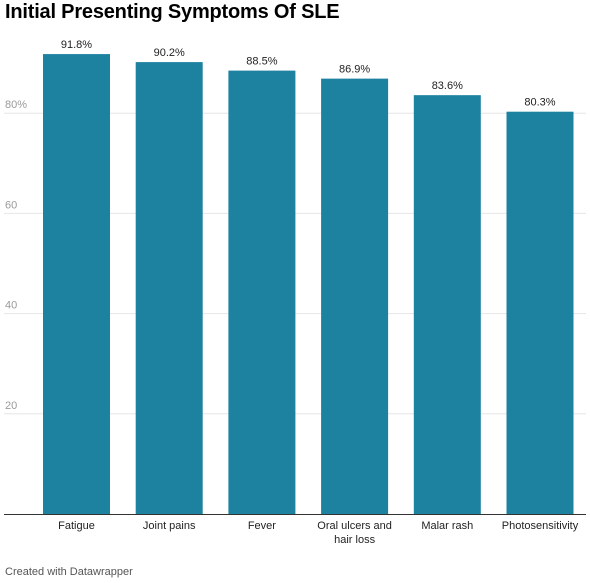  Describe the element at coordinates (172, 12) in the screenshot. I see `chart-title: Initial Presenting Symptoms Of SLE` at that location.